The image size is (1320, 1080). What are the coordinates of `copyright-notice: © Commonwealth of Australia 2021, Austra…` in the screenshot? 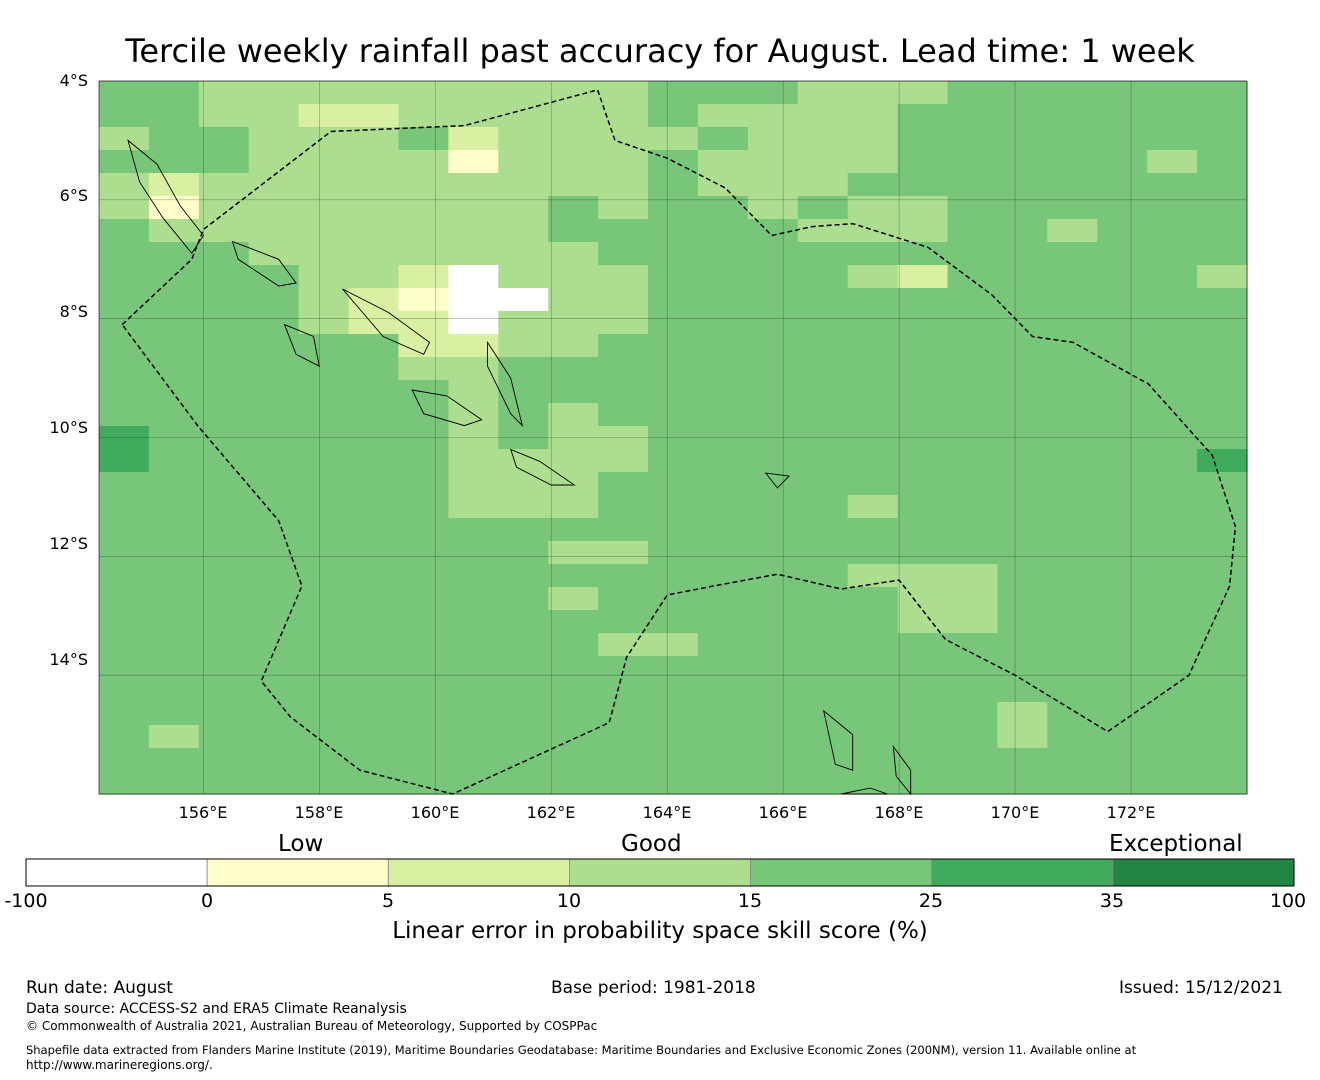 It's located at (312, 1026).